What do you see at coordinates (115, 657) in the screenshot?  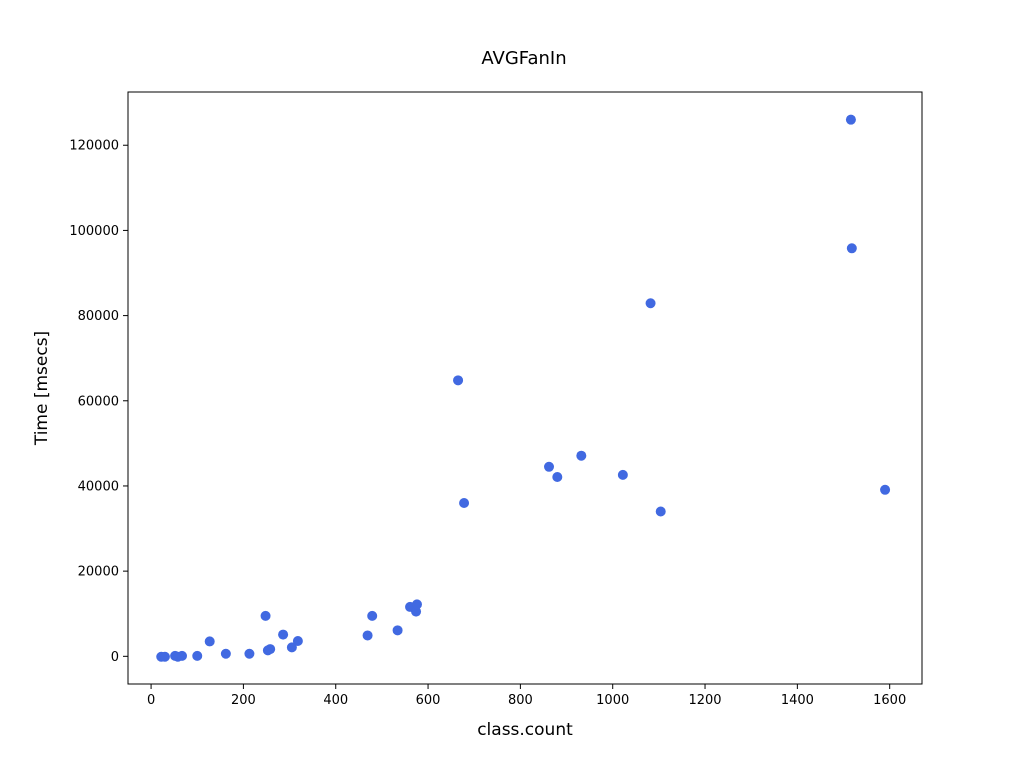 I see `y-tick-label: 0` at bounding box center [115, 657].